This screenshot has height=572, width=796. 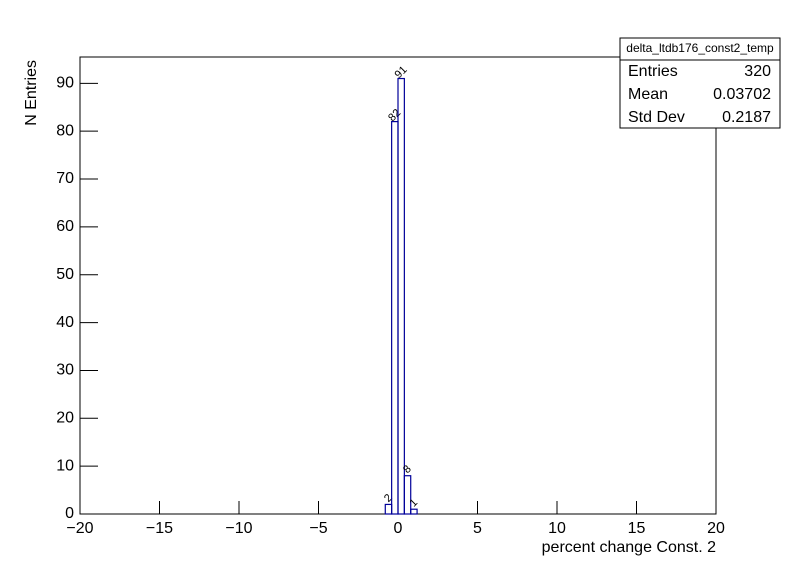 I want to click on stats-title: delta_ltdb176_const2_temp, so click(x=700, y=48).